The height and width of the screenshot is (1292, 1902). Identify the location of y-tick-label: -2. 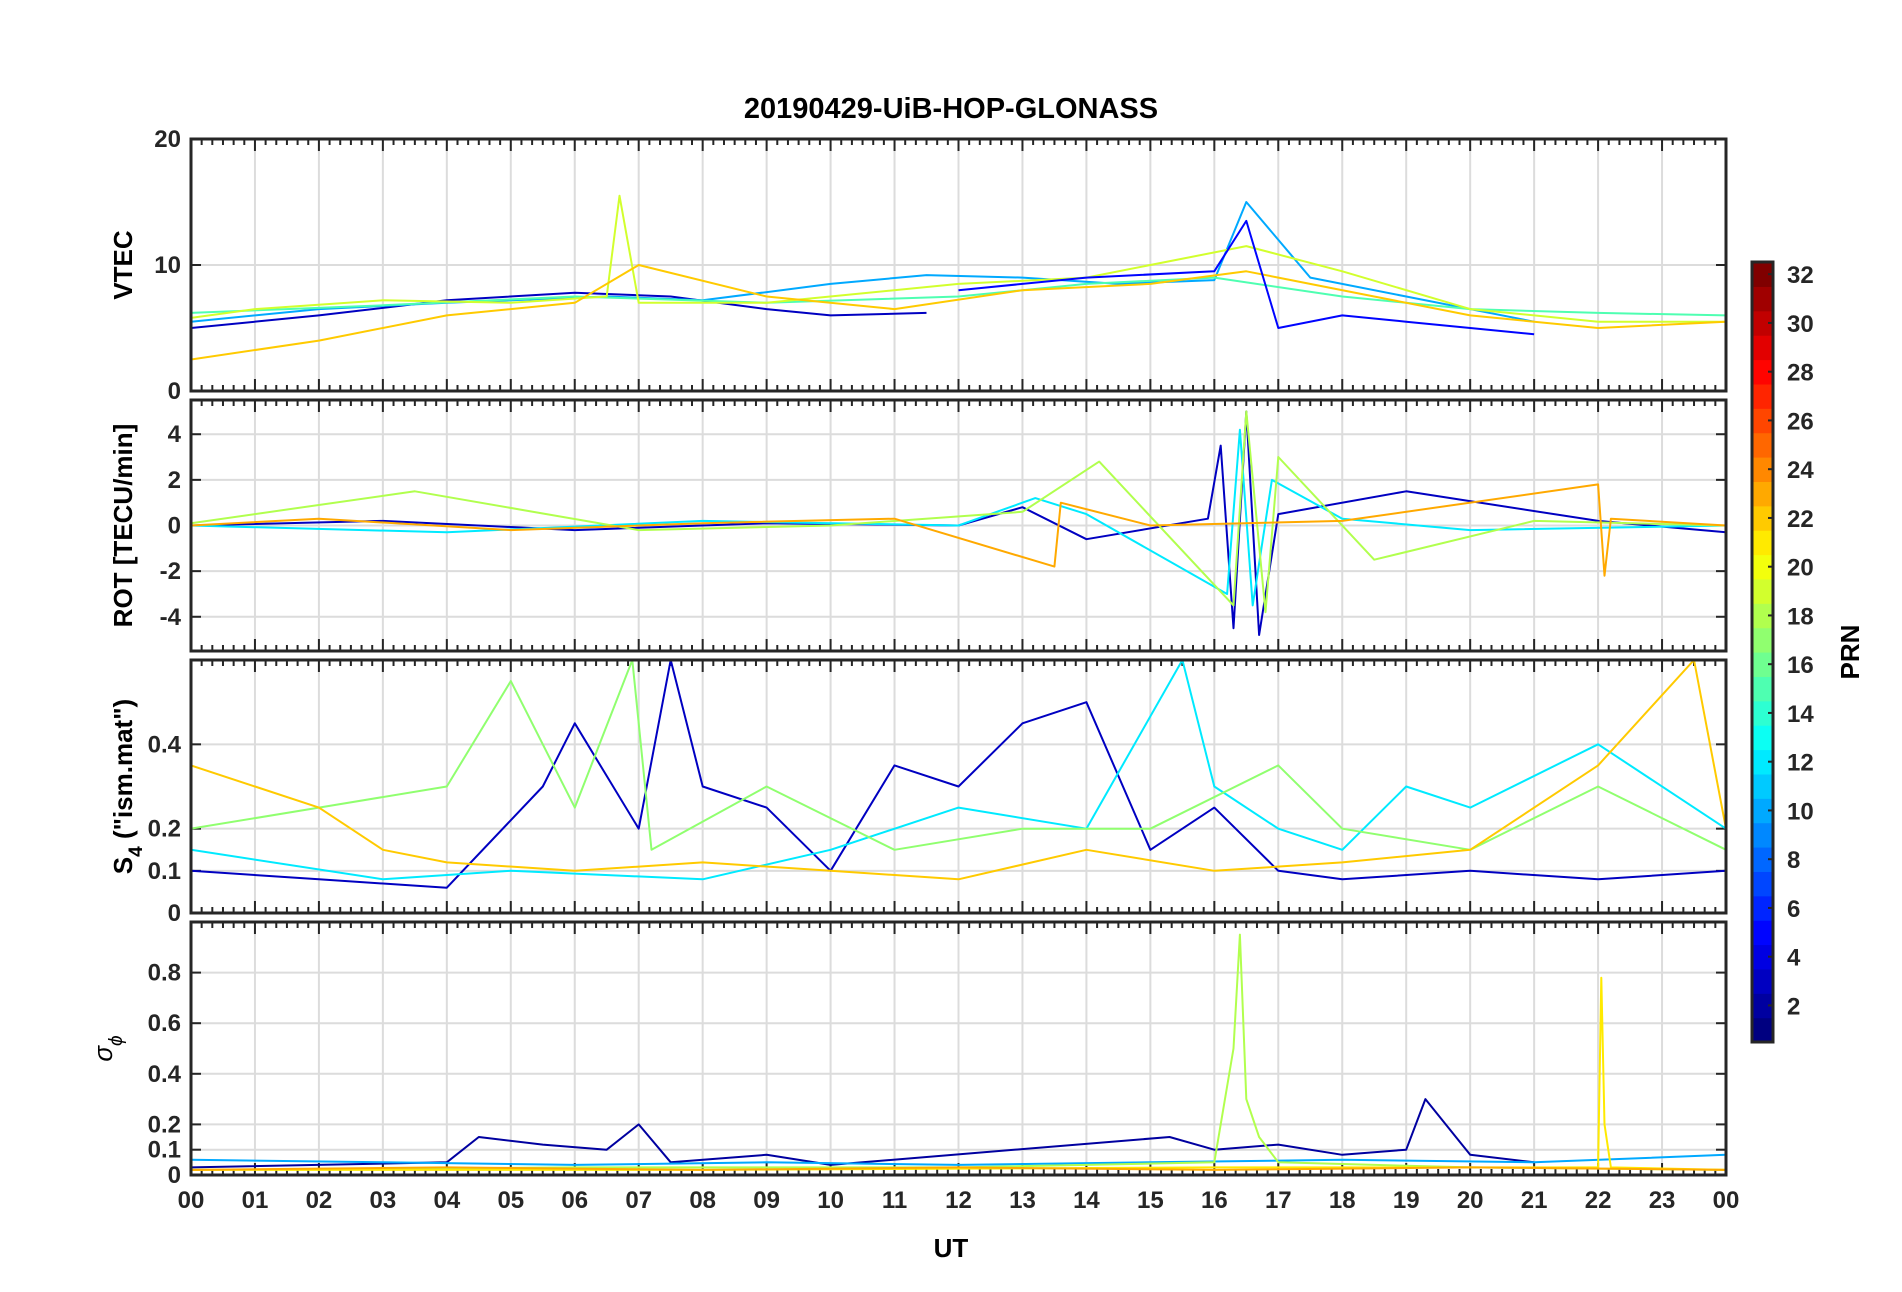
(170, 571).